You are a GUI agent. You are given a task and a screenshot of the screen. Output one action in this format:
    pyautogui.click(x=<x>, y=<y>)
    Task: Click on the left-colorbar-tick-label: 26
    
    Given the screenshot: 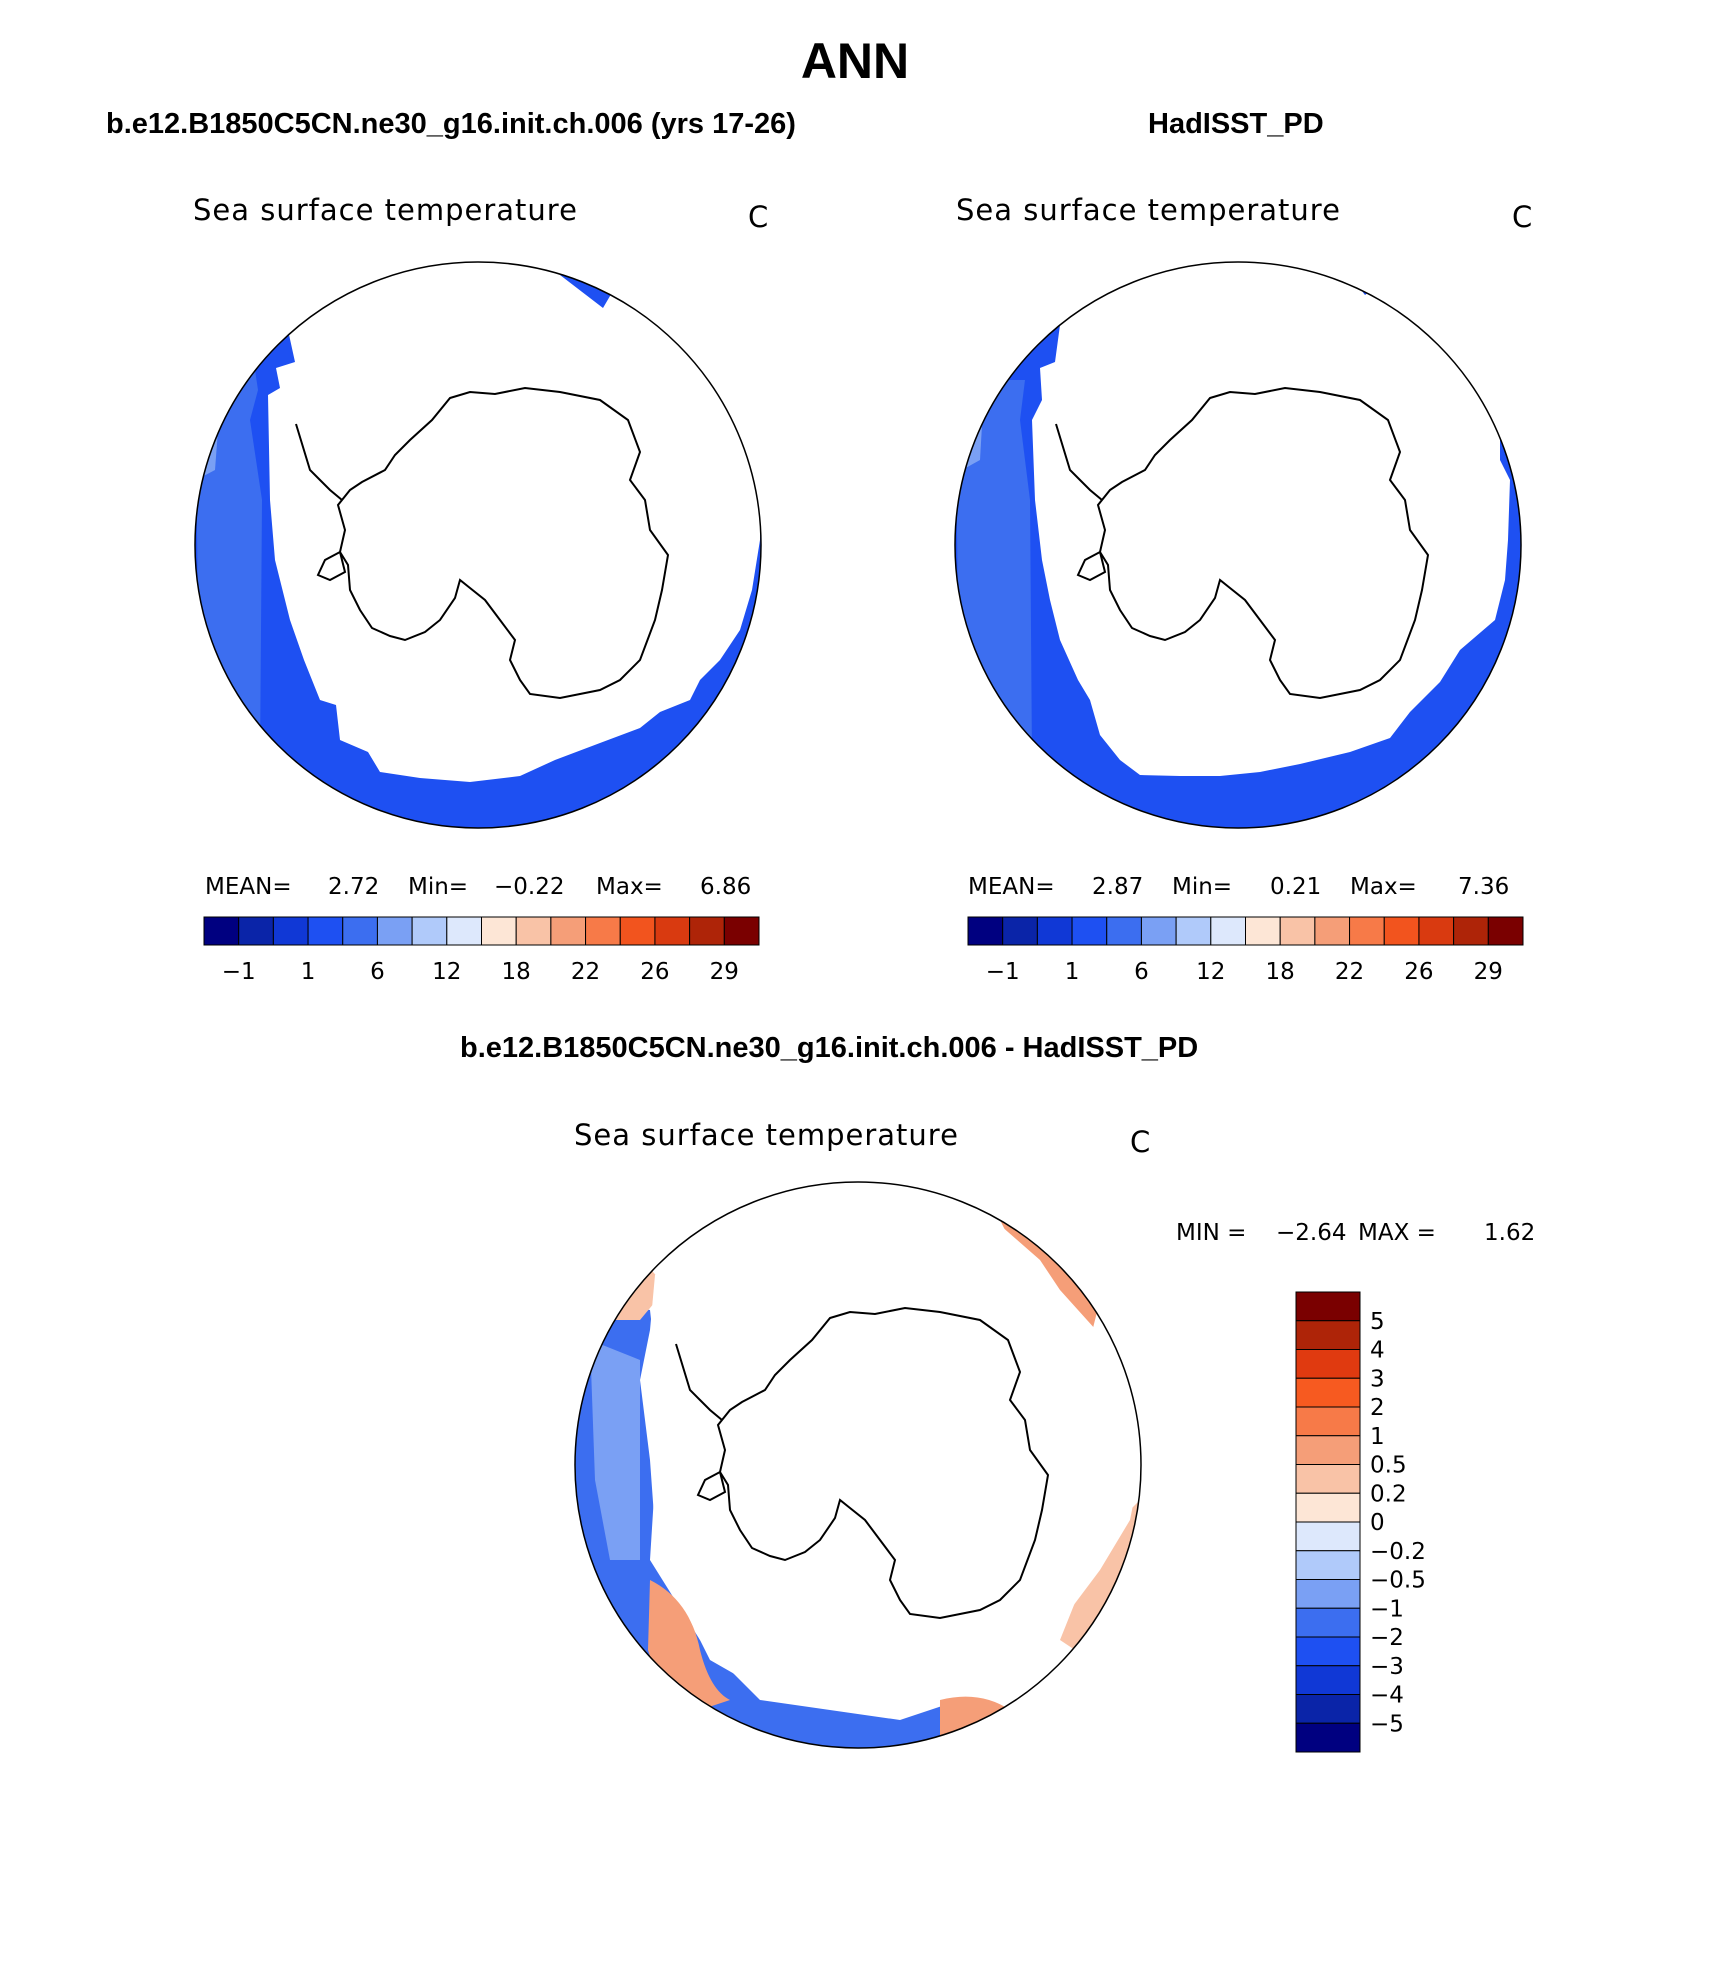 What is the action you would take?
    pyautogui.click(x=654, y=972)
    